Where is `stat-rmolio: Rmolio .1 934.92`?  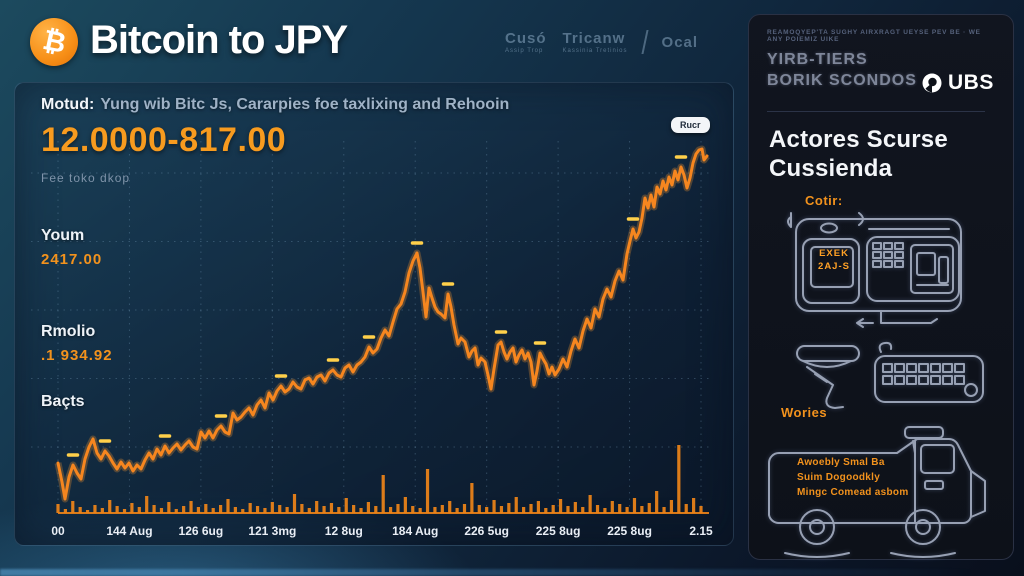
stat-rmolio: Rmolio .1 934.92 is located at coordinates (77, 343).